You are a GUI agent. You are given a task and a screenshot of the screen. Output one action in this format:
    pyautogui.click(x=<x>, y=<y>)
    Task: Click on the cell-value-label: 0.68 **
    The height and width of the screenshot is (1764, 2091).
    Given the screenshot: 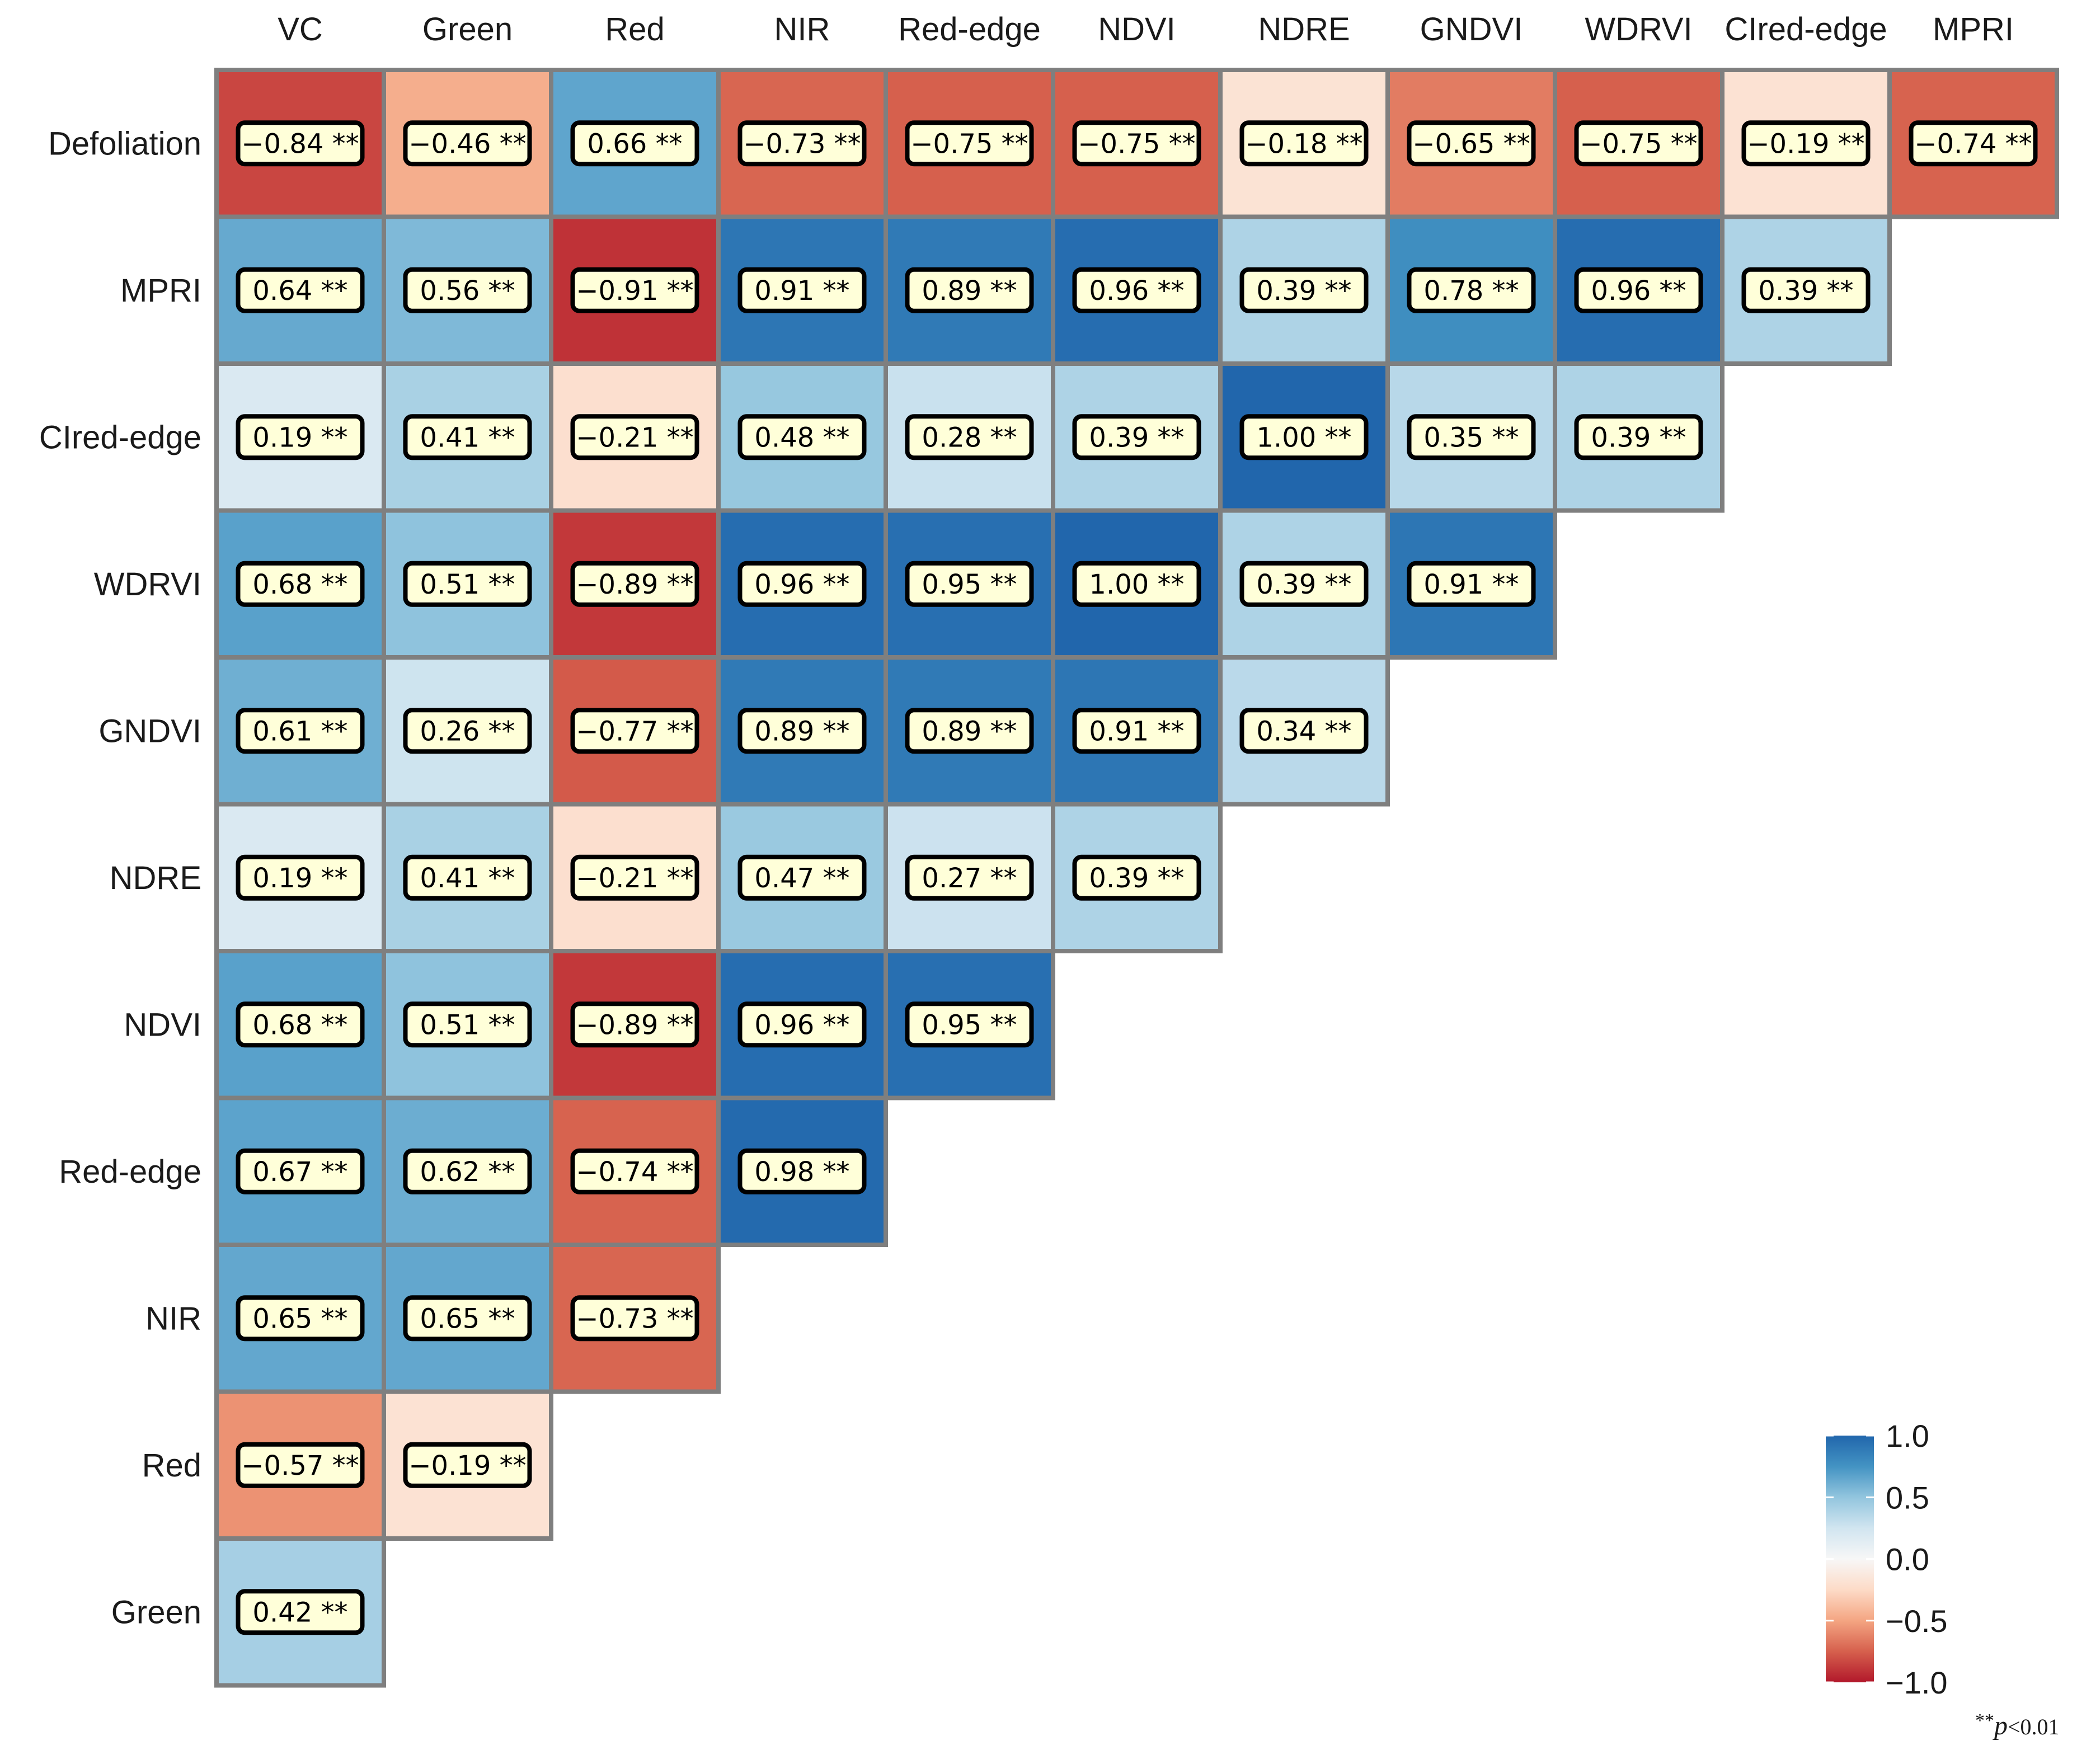 What is the action you would take?
    pyautogui.click(x=299, y=584)
    